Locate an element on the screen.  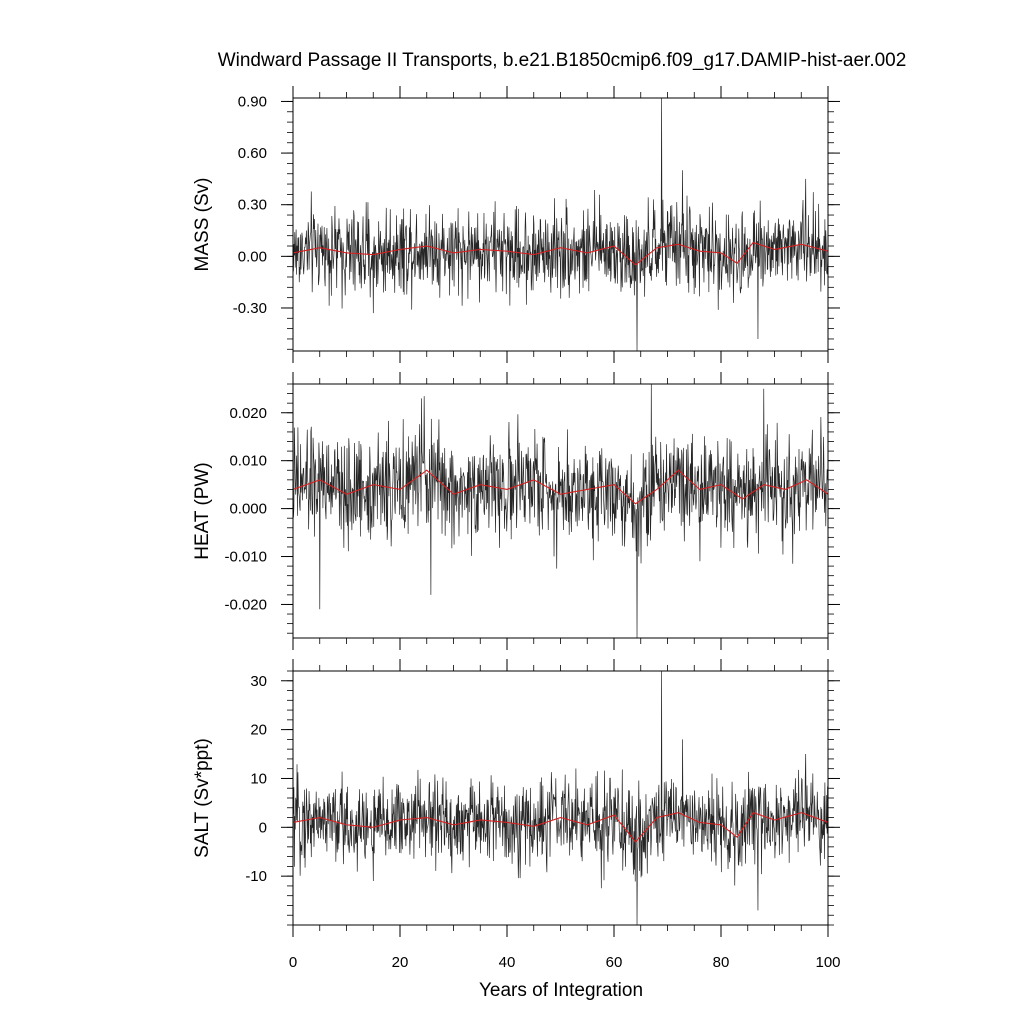
y-tick-label: -0.010 is located at coordinates (245, 557).